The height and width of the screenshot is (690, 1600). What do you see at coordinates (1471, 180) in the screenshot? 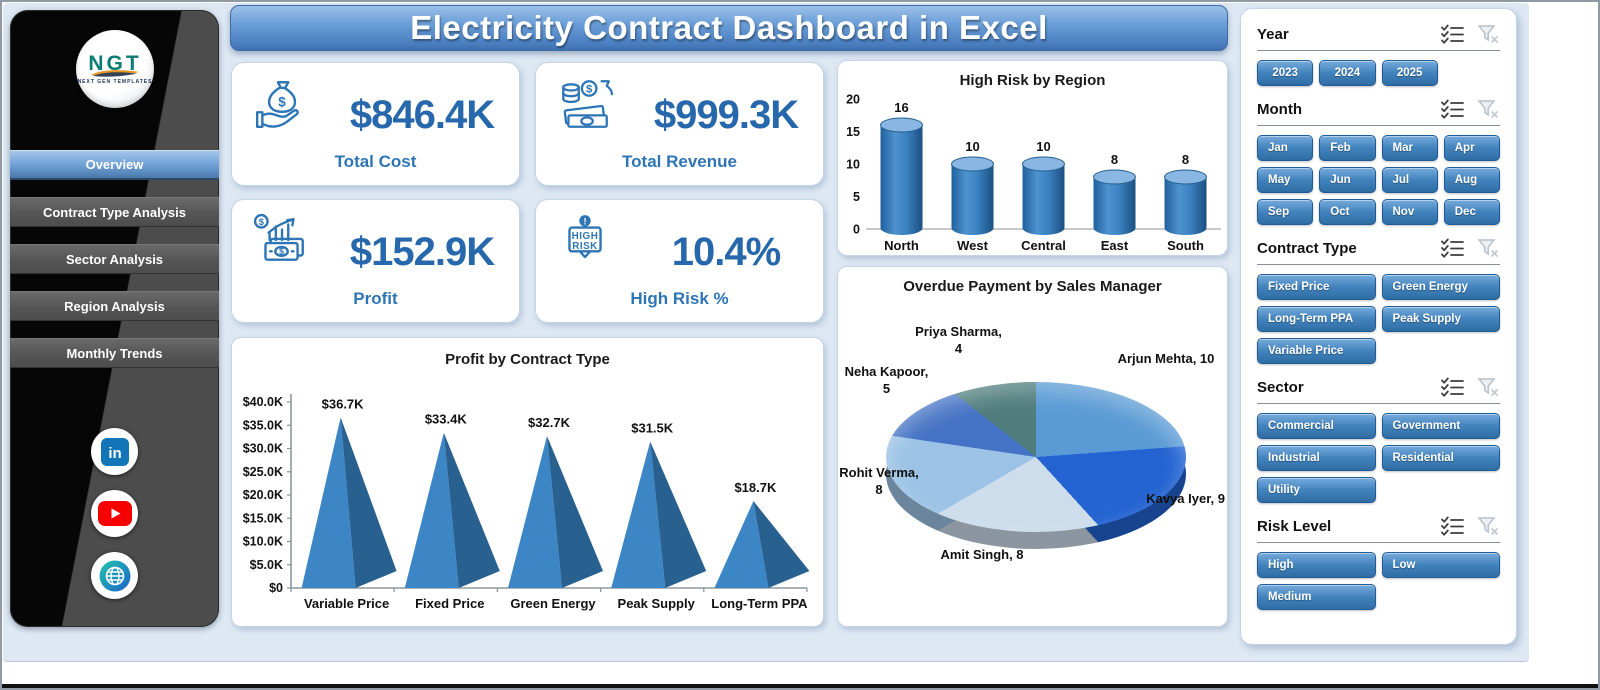
I see `slicer-option-button: Aug` at bounding box center [1471, 180].